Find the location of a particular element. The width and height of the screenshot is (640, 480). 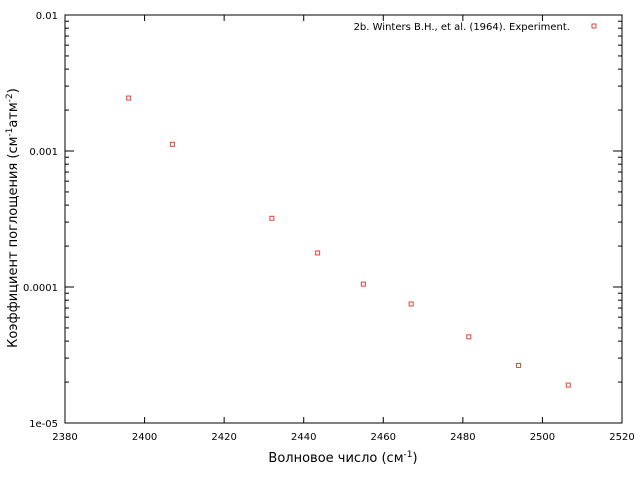

y-axis-title: Коэффициент поглощения (см-1атм-2) is located at coordinates (13, 218).